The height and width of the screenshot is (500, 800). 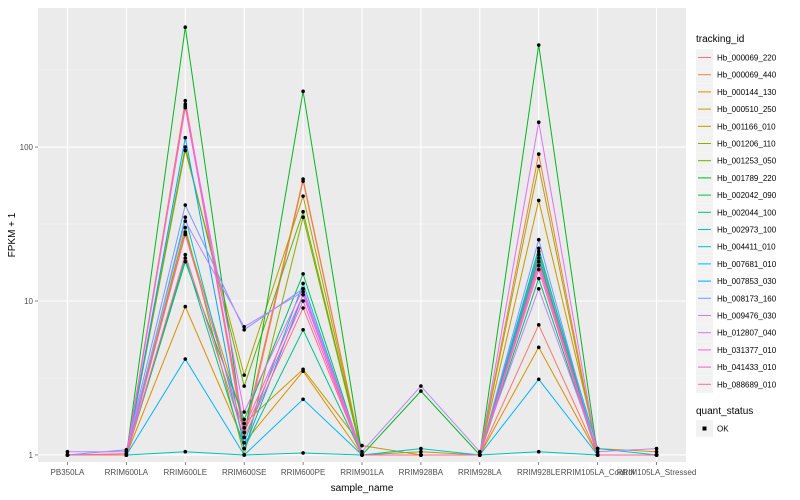 What do you see at coordinates (747, 384) in the screenshot?
I see `legend-label: Hb_088689_010` at bounding box center [747, 384].